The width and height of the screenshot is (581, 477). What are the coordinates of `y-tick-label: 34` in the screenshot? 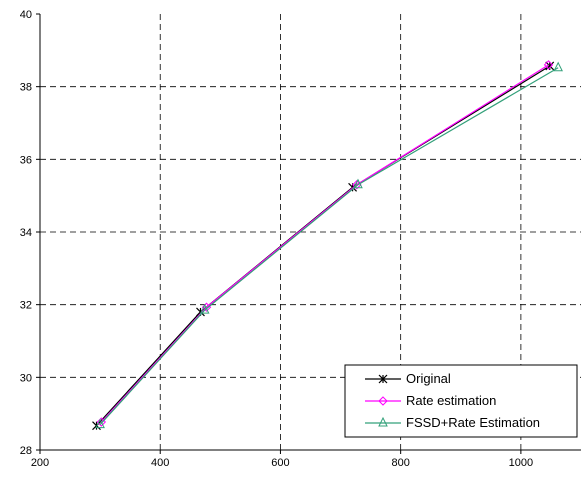 It's located at (26, 233).